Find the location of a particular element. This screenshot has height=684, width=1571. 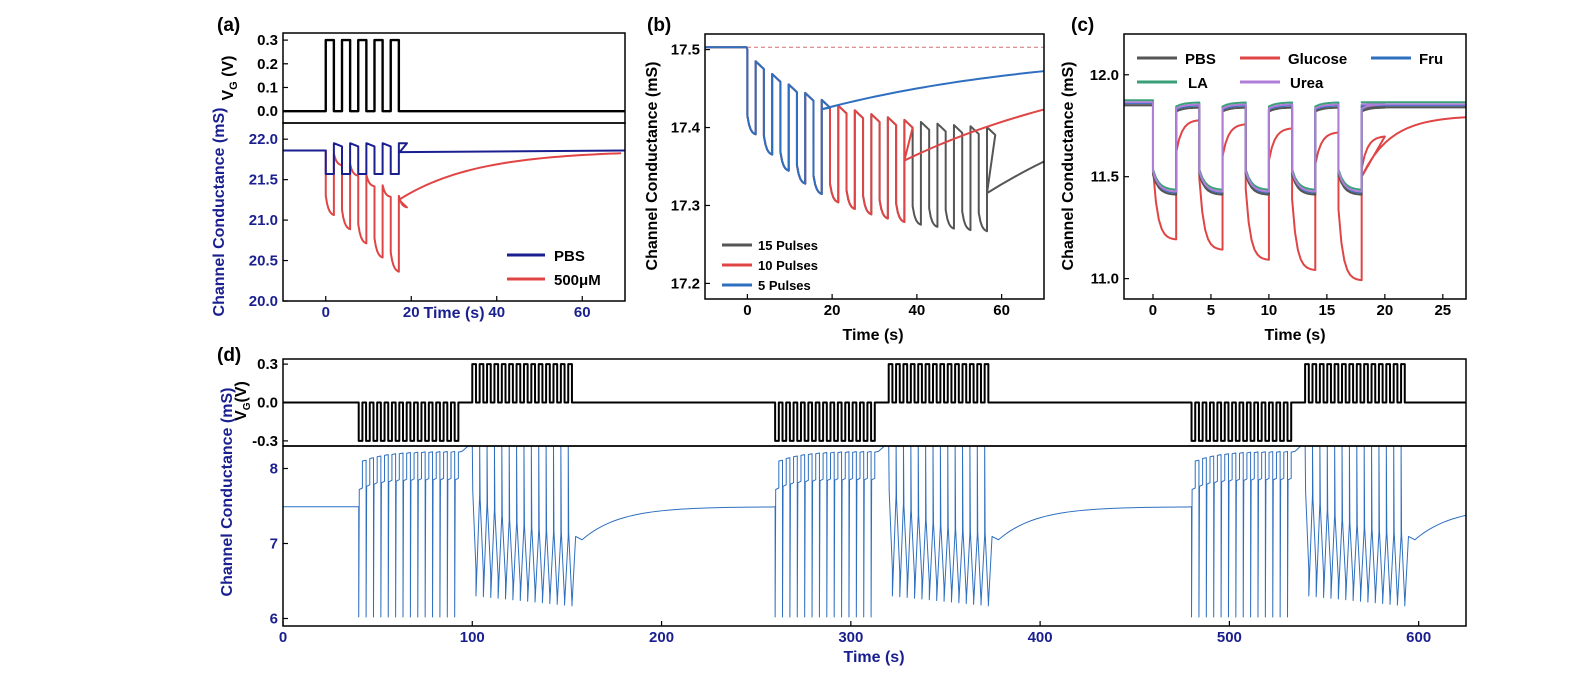

panel-c-frame is located at coordinates (1295, 166).